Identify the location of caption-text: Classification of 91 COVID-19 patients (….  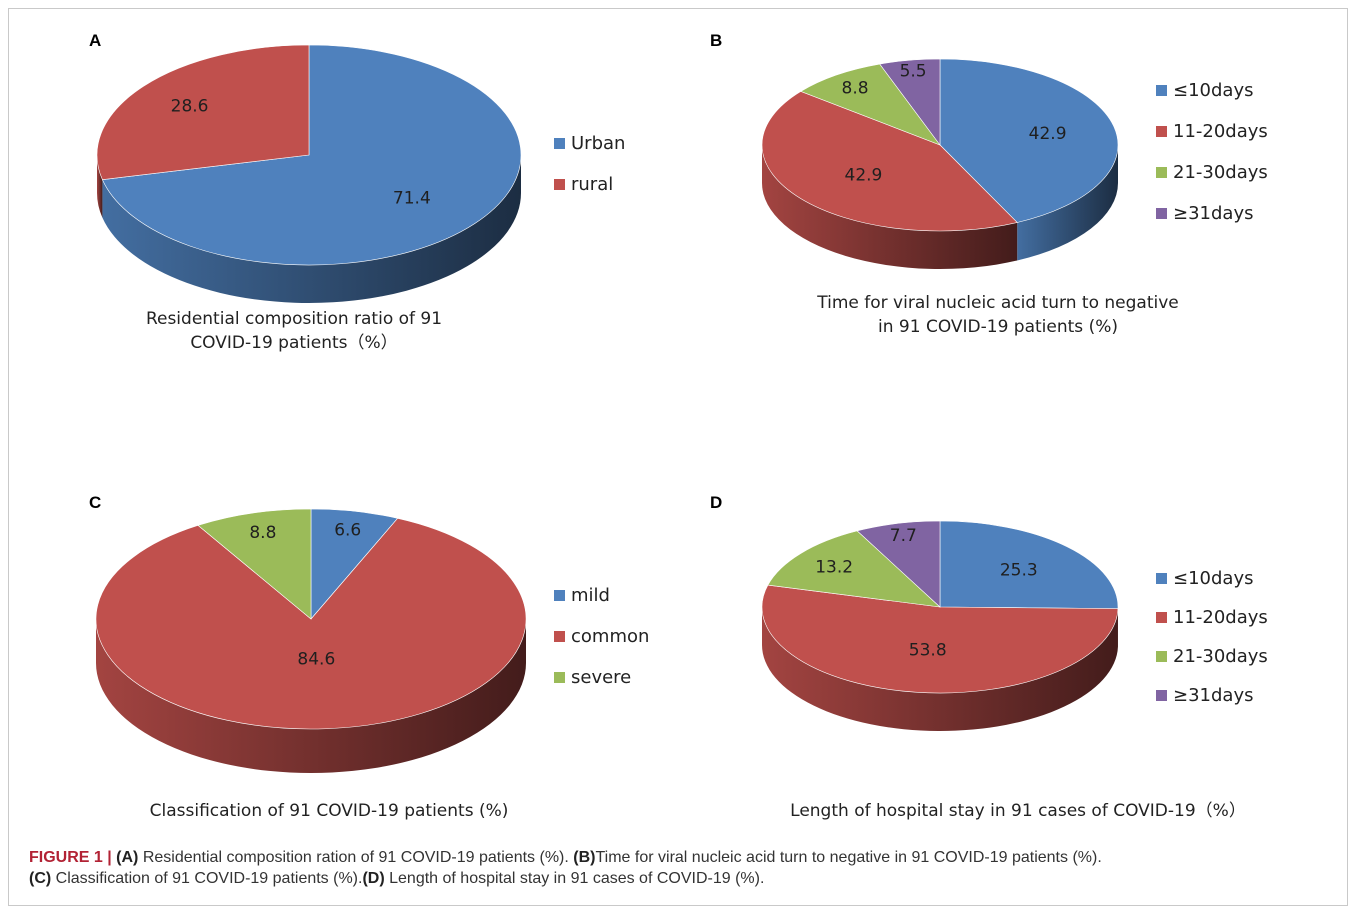
(207, 878).